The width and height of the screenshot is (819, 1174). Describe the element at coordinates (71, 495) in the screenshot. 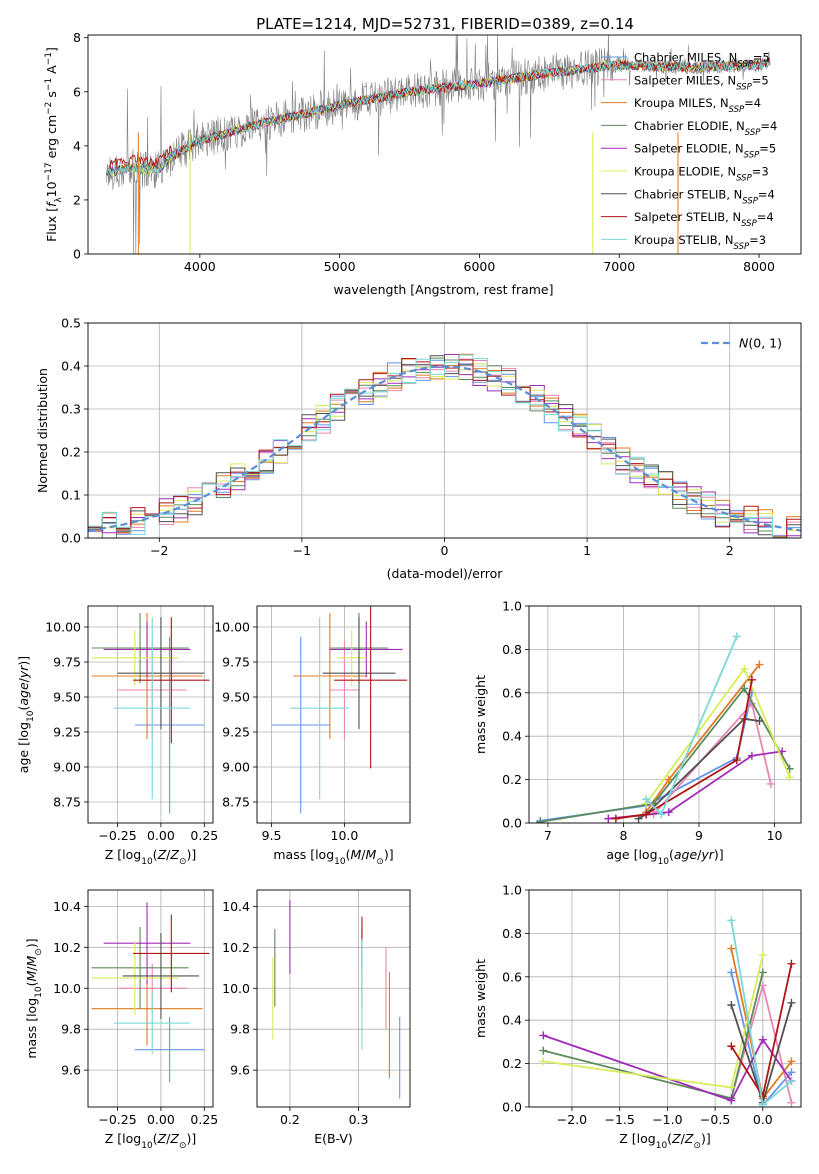

I see `y-tick-label: 0.1` at that location.